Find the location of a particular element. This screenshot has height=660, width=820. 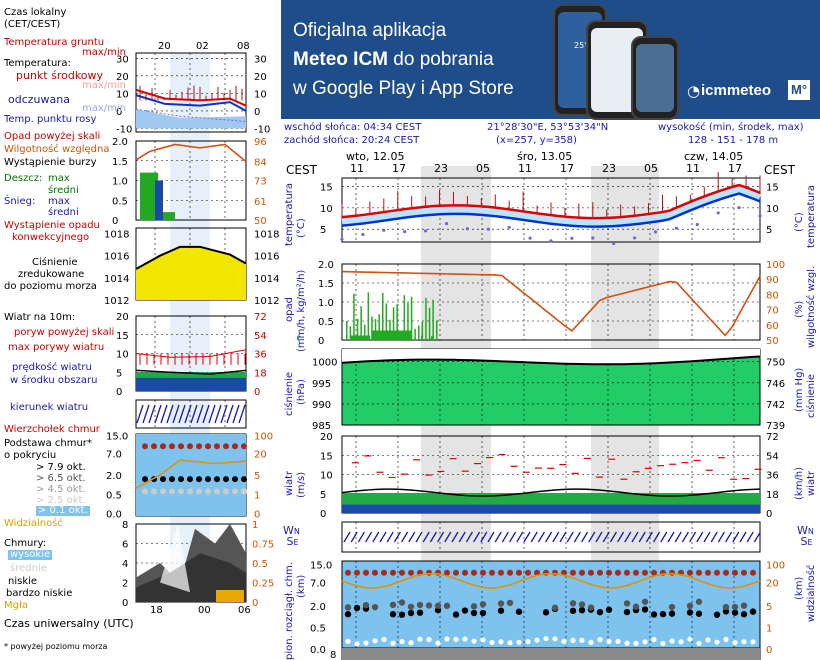

temp-axis-label-r: temperatura is located at coordinates (811, 216).